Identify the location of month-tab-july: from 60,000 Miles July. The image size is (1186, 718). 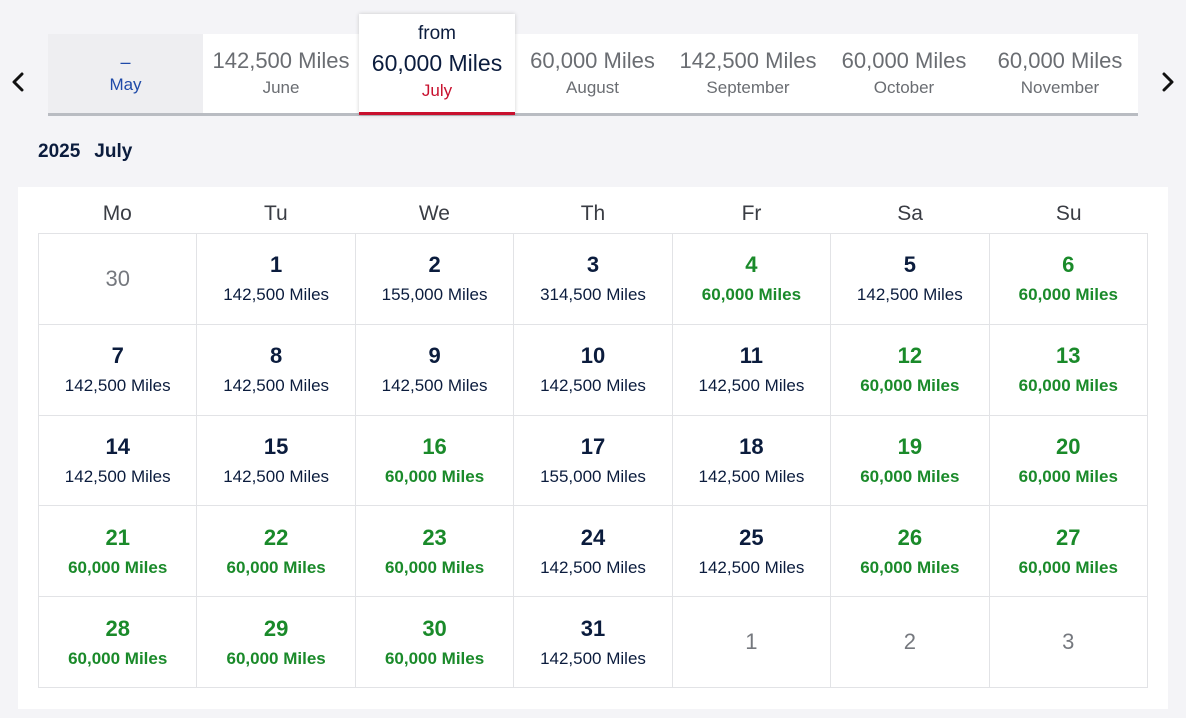
(437, 64).